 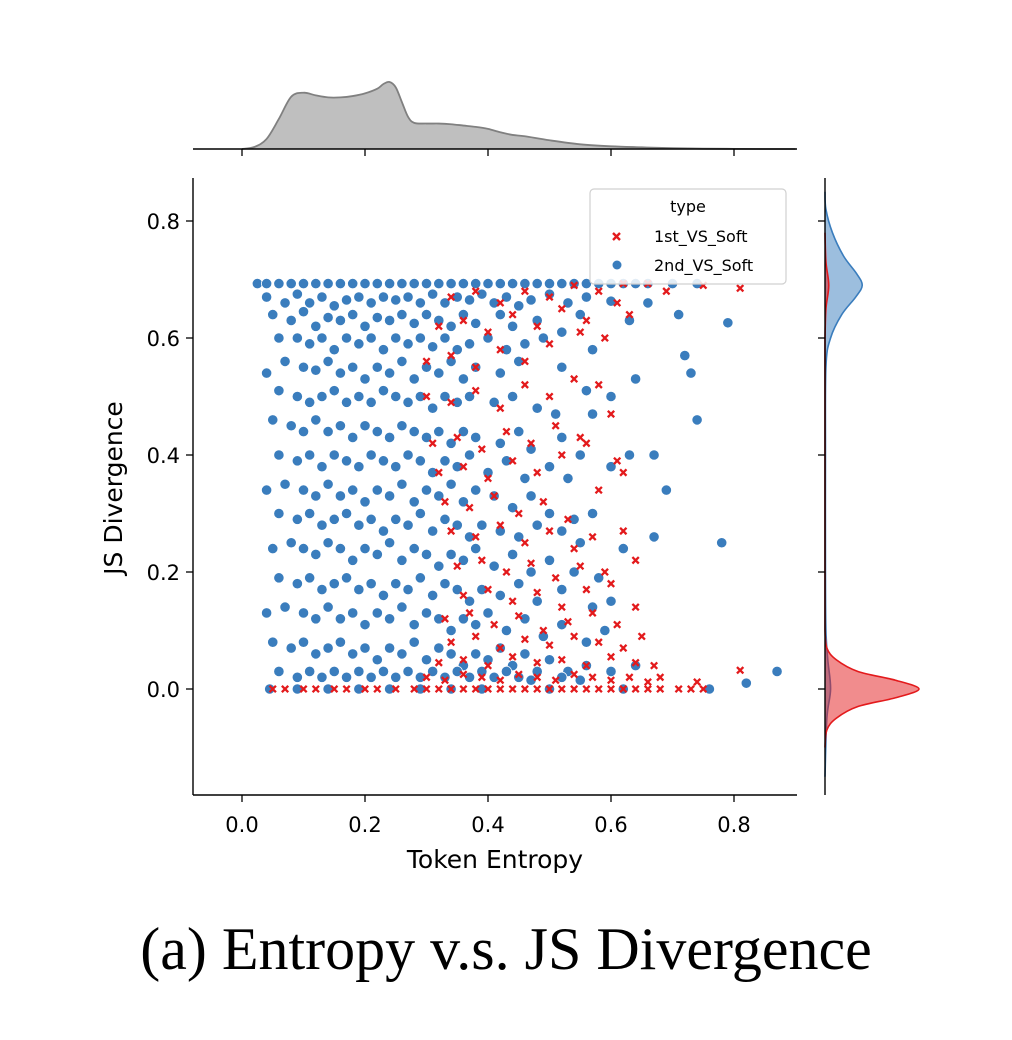 What do you see at coordinates (163, 456) in the screenshot?
I see `y-tick-label: 0.4` at bounding box center [163, 456].